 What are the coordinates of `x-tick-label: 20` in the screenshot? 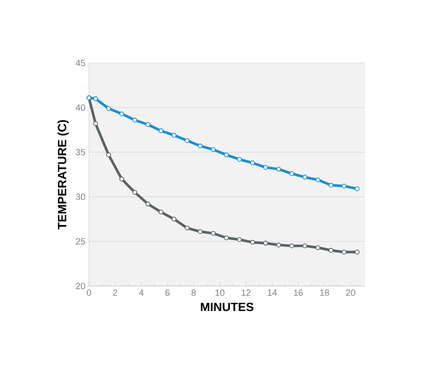 It's located at (351, 293).